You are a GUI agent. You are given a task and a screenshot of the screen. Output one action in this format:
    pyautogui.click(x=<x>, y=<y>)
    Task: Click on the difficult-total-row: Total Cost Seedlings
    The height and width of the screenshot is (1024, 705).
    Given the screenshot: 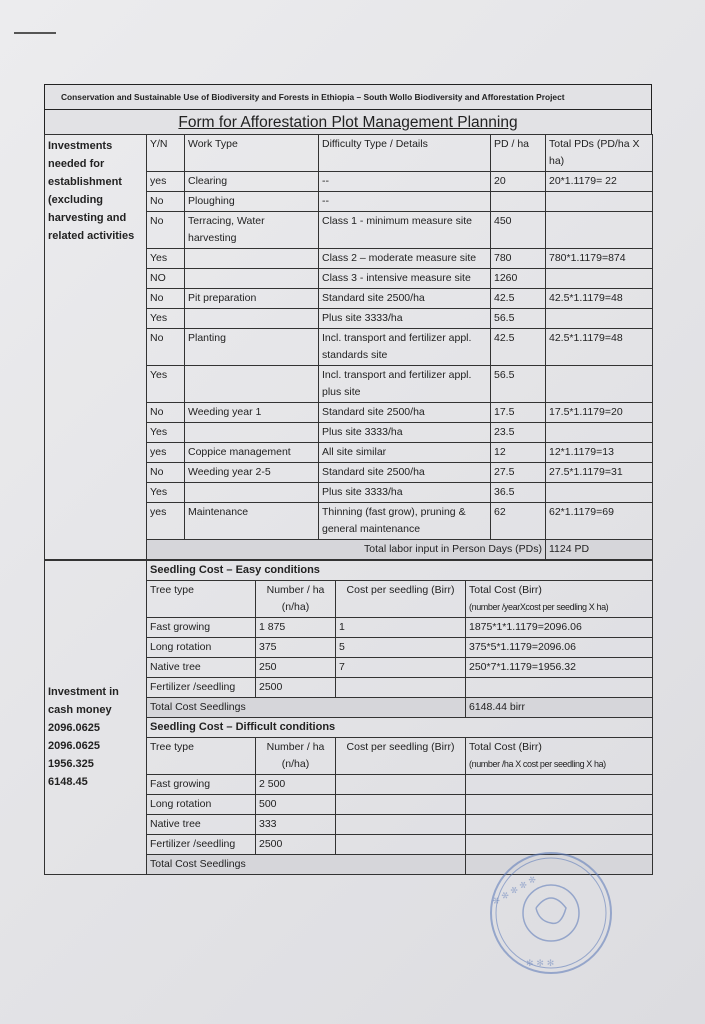 What is the action you would take?
    pyautogui.click(x=349, y=864)
    